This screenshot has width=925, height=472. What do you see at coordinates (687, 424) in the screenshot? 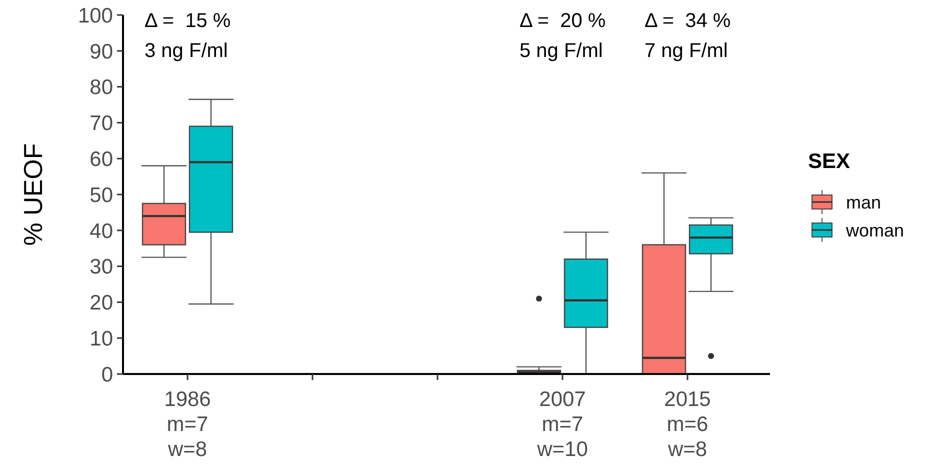
I see `x-tick-label: 2015 m=6 w=8` at bounding box center [687, 424].